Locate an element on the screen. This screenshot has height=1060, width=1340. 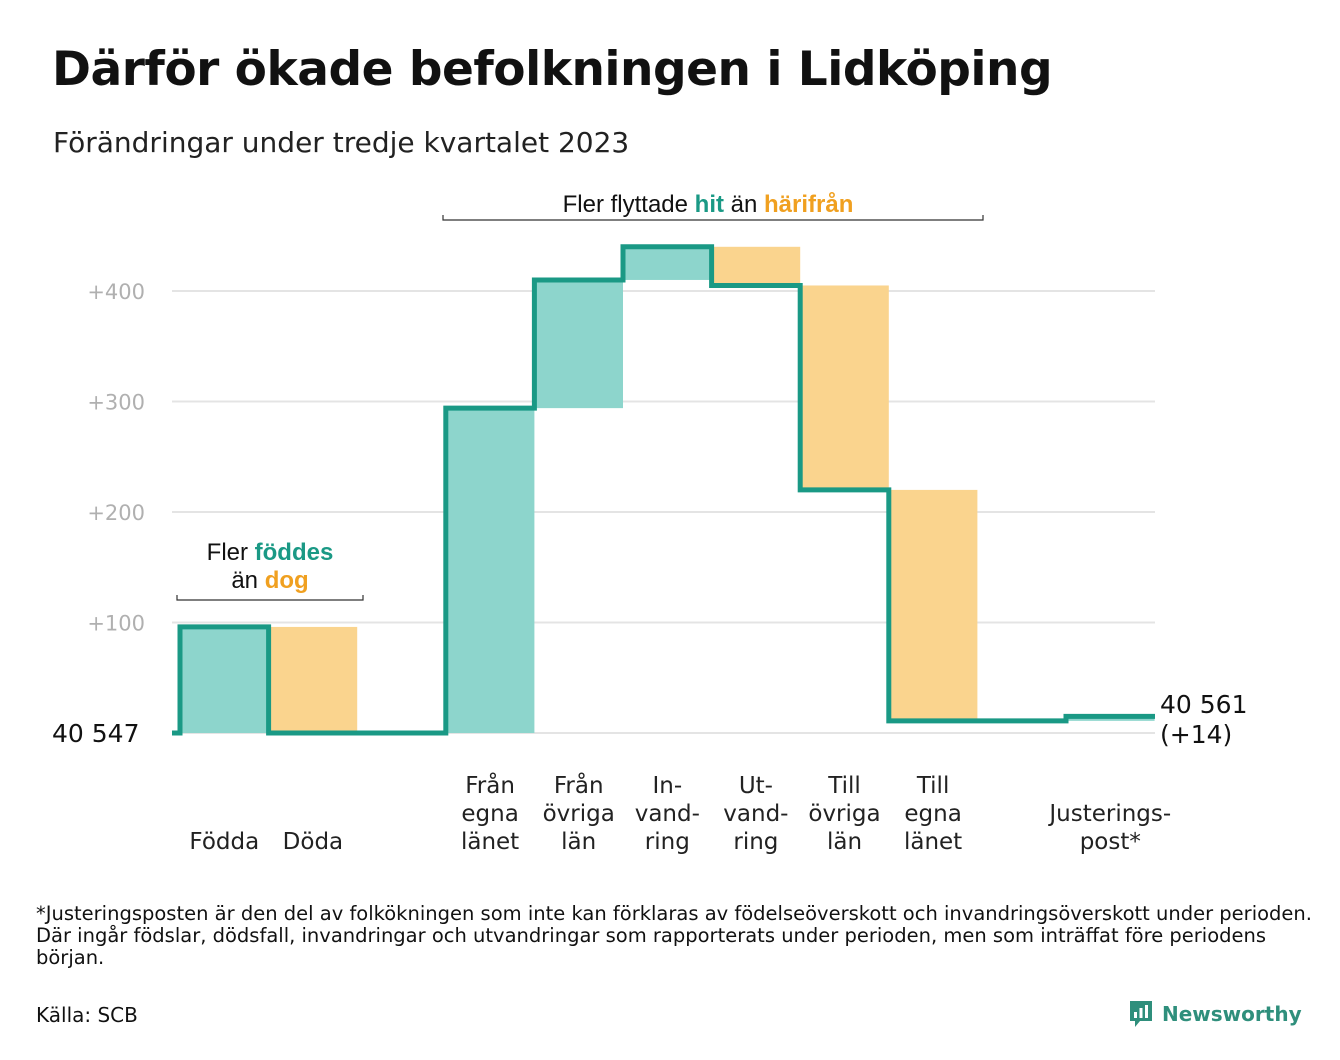
births-note-bracket is located at coordinates (270, 598).